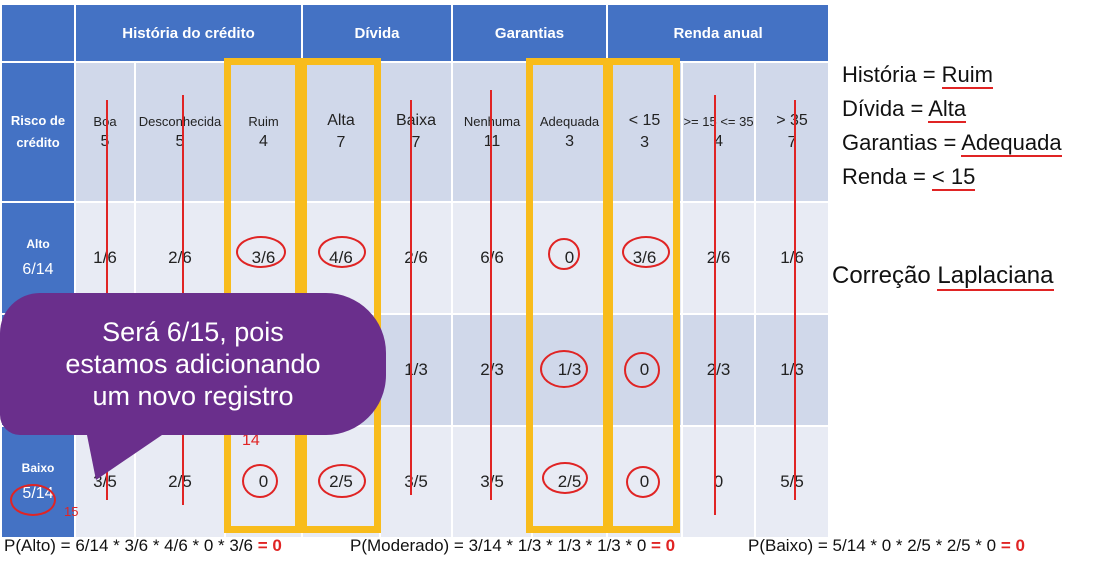 This screenshot has height=563, width=1102. Describe the element at coordinates (904, 109) in the screenshot. I see `query-divida: Dívida = Alta` at that location.